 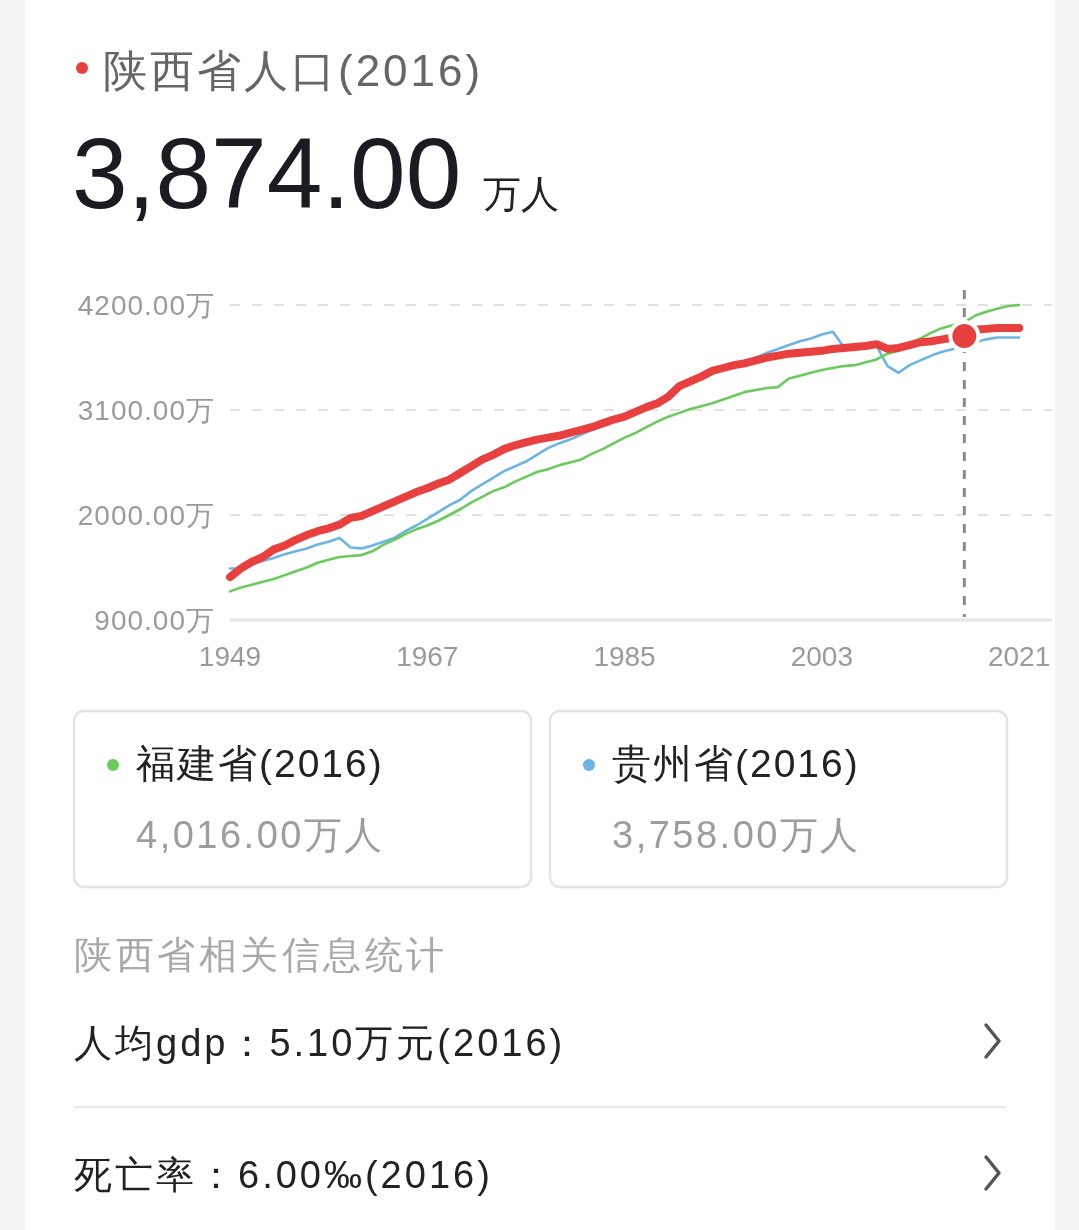 What do you see at coordinates (283, 1175) in the screenshot?
I see `text: 死亡率：6.00‰(2016)` at bounding box center [283, 1175].